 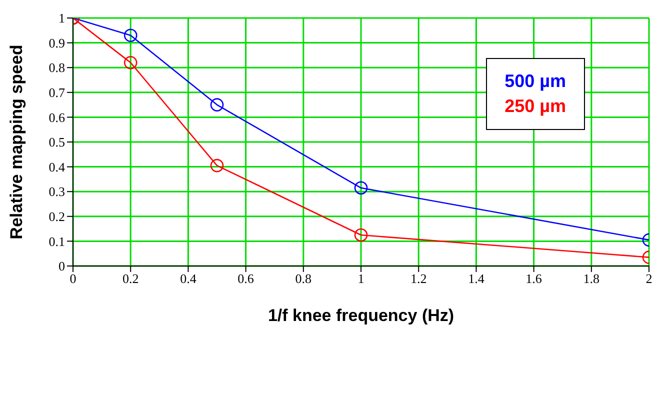 I want to click on x-tick-label: 0, so click(x=73, y=278).